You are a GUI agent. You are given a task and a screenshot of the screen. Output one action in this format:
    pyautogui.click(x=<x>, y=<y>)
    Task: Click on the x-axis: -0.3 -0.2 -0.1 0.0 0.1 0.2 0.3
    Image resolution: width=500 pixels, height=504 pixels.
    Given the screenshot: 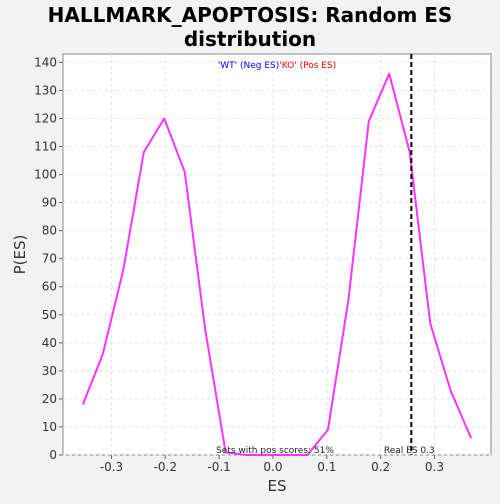 What is the action you would take?
    pyautogui.click(x=272, y=464)
    